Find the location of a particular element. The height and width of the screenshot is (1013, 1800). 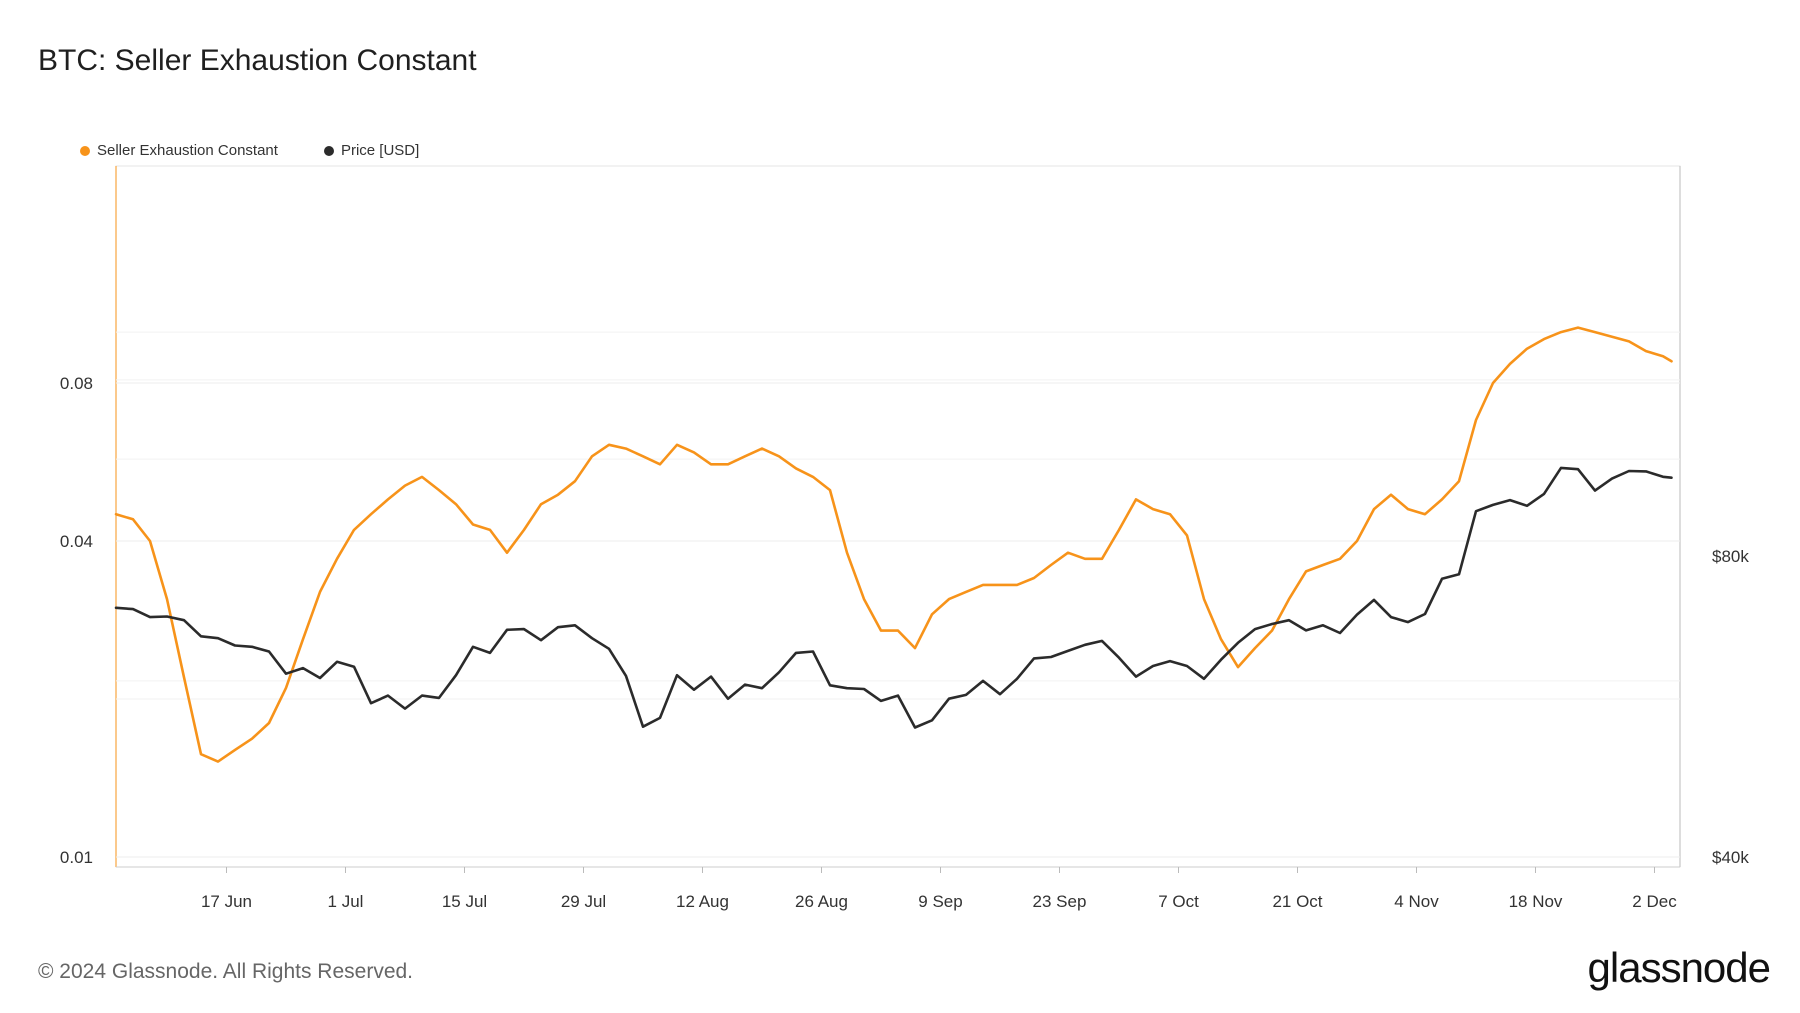

legend-label-price: Price [USD] is located at coordinates (380, 150).